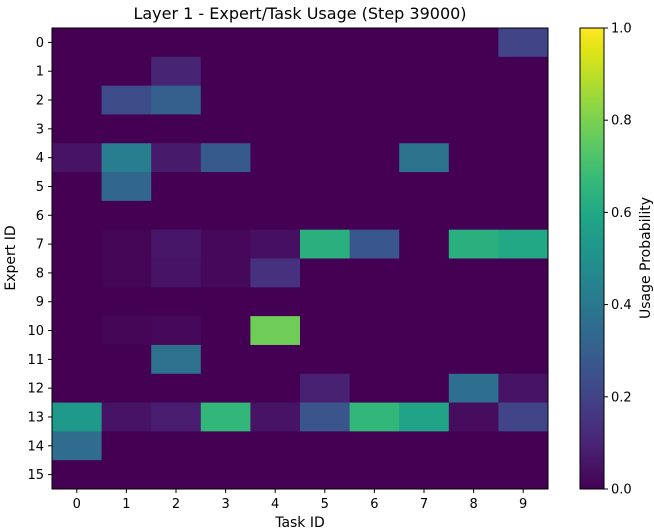  I want to click on colorbar-tick-label: 1.0, so click(621, 29).